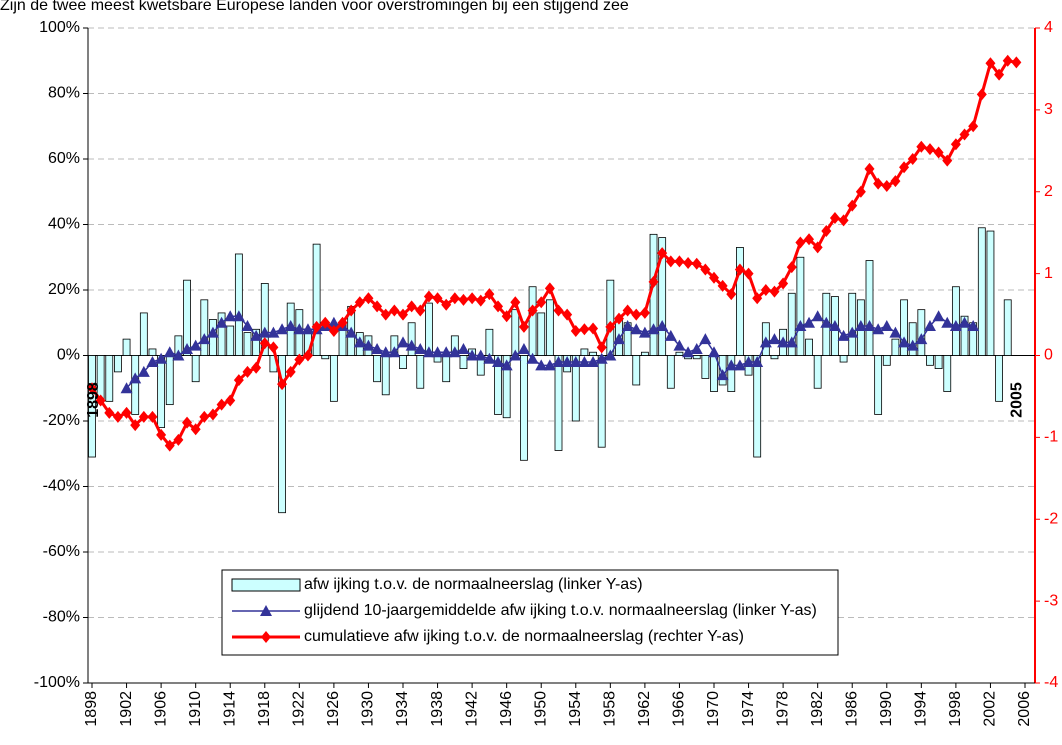 The image size is (1062, 745). Describe the element at coordinates (1051, 518) in the screenshot. I see `y2-tick-label: -2` at that location.